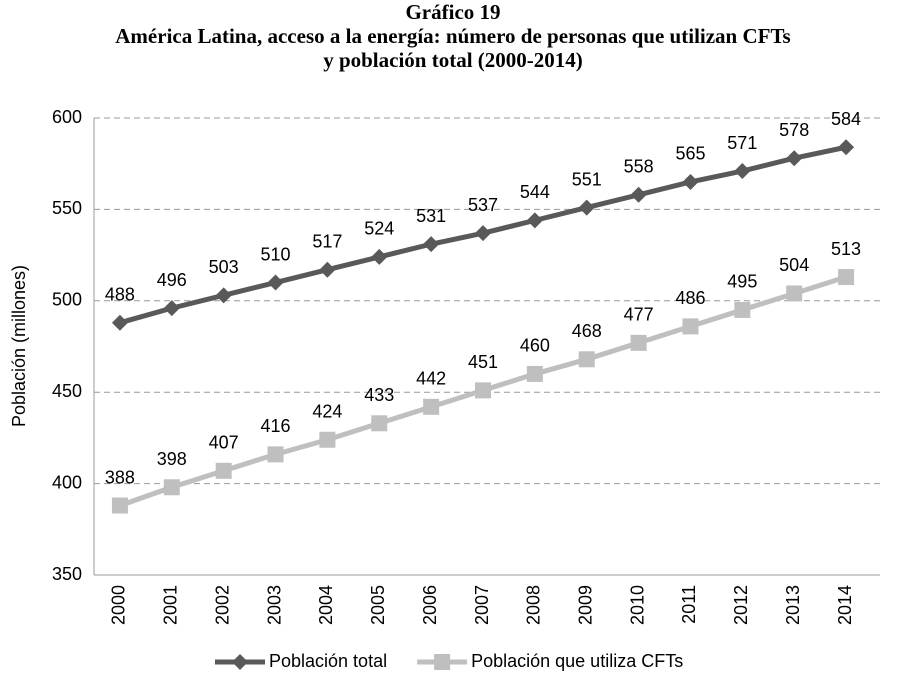 This screenshot has height=676, width=906. What do you see at coordinates (794, 265) in the screenshot?
I see `data-label: 504` at bounding box center [794, 265].